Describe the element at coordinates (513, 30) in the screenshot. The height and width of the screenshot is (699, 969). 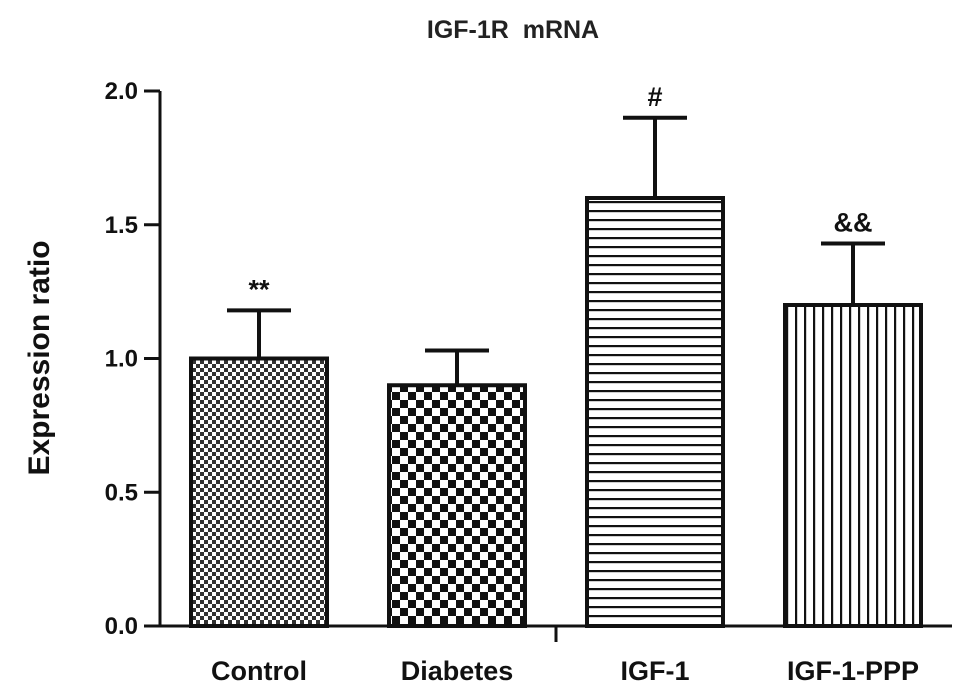
I see `chart-title: IGF-1R mRNA` at that location.